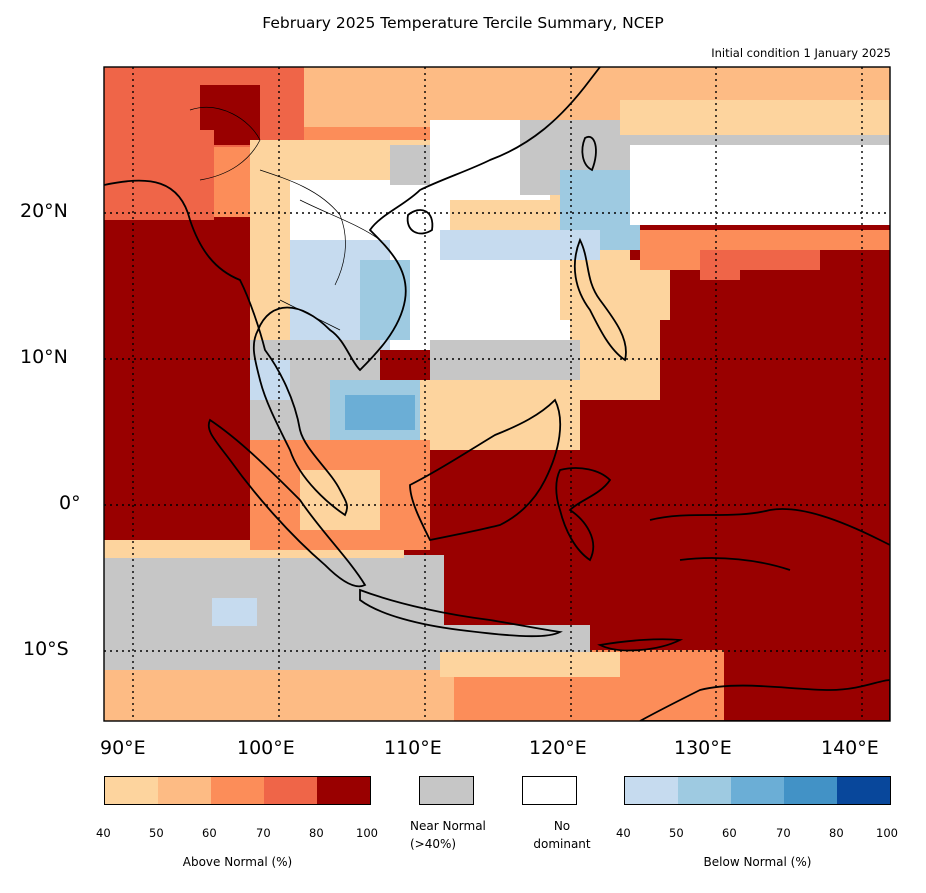 The height and width of the screenshot is (893, 926). What do you see at coordinates (234, 612) in the screenshot?
I see `sw-blue-patch` at bounding box center [234, 612].